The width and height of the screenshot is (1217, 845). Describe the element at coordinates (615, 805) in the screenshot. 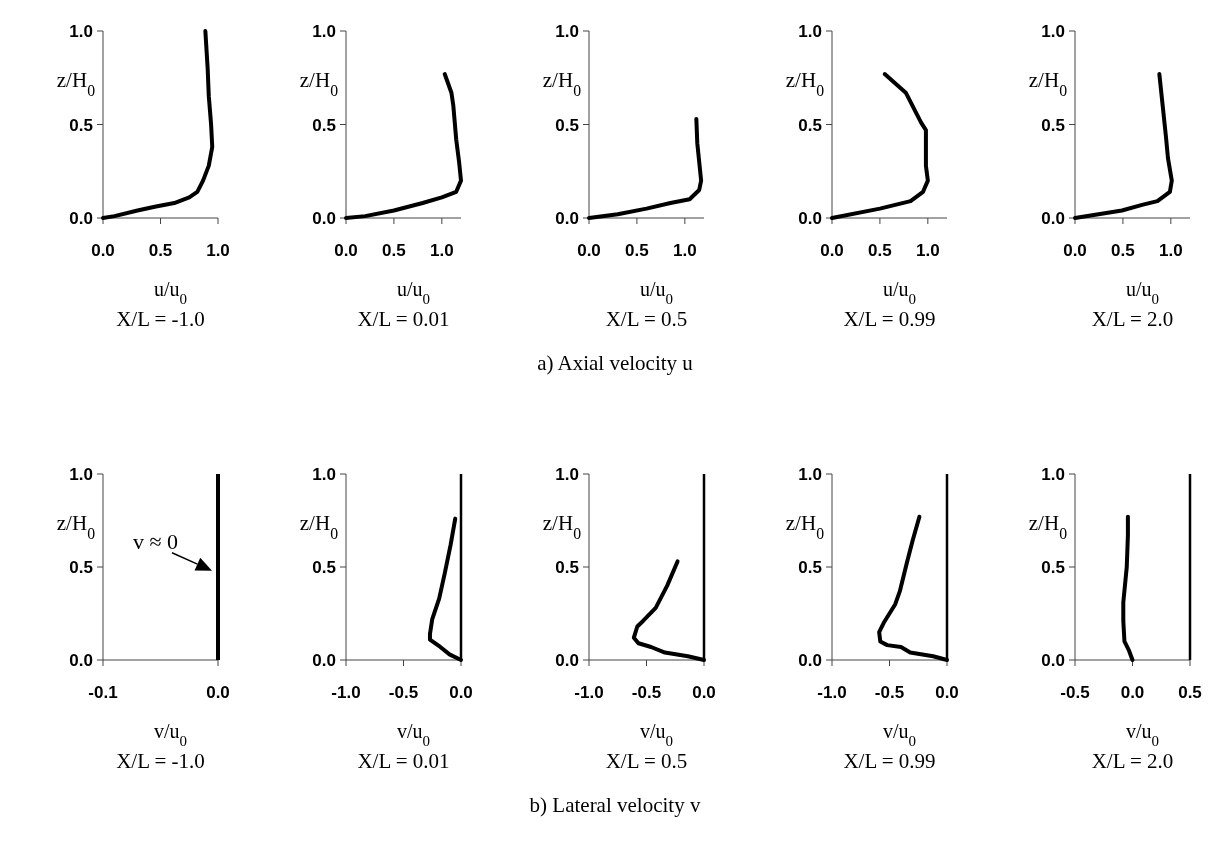

I see `text: b) Lateral velocity v` at that location.